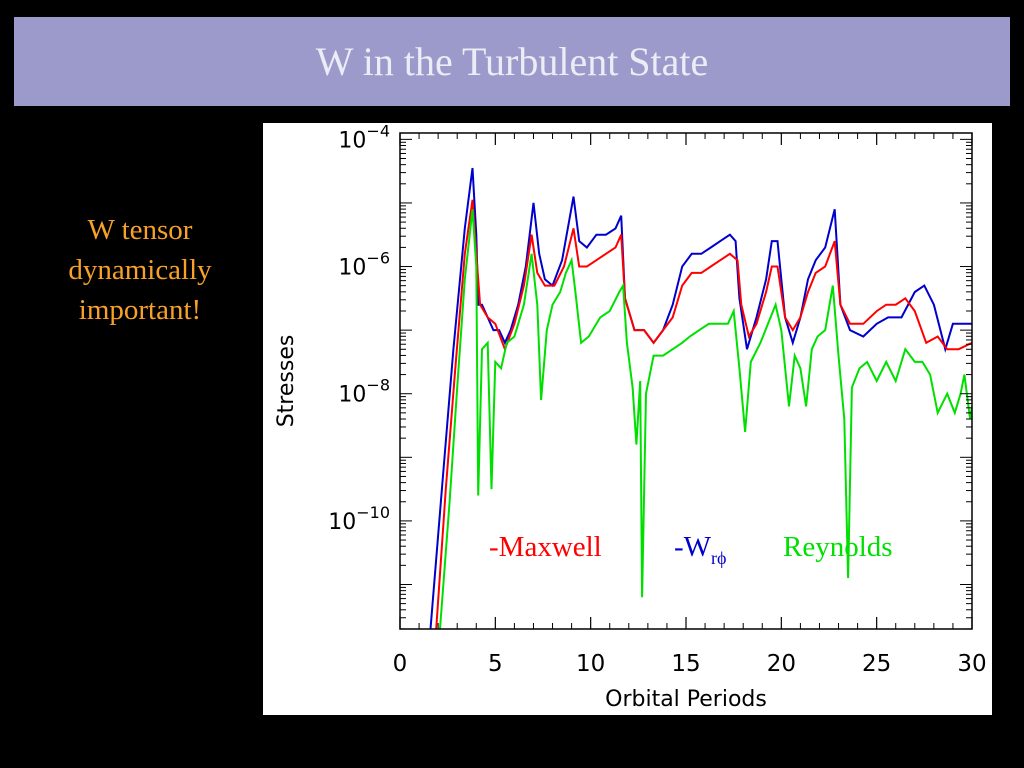  Describe the element at coordinates (286, 381) in the screenshot. I see `y-axis-label: Stresses` at that location.